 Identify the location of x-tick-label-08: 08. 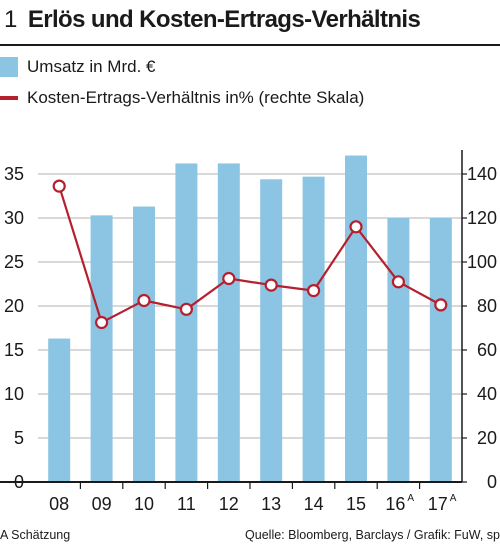
(59, 504).